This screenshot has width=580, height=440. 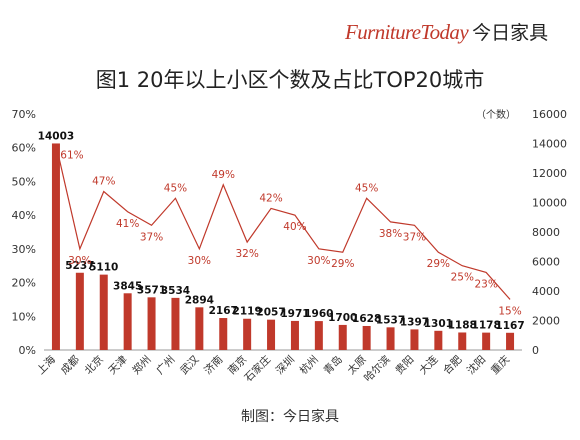 What do you see at coordinates (46, 365) in the screenshot?
I see `x-tick-label: 上海` at bounding box center [46, 365].